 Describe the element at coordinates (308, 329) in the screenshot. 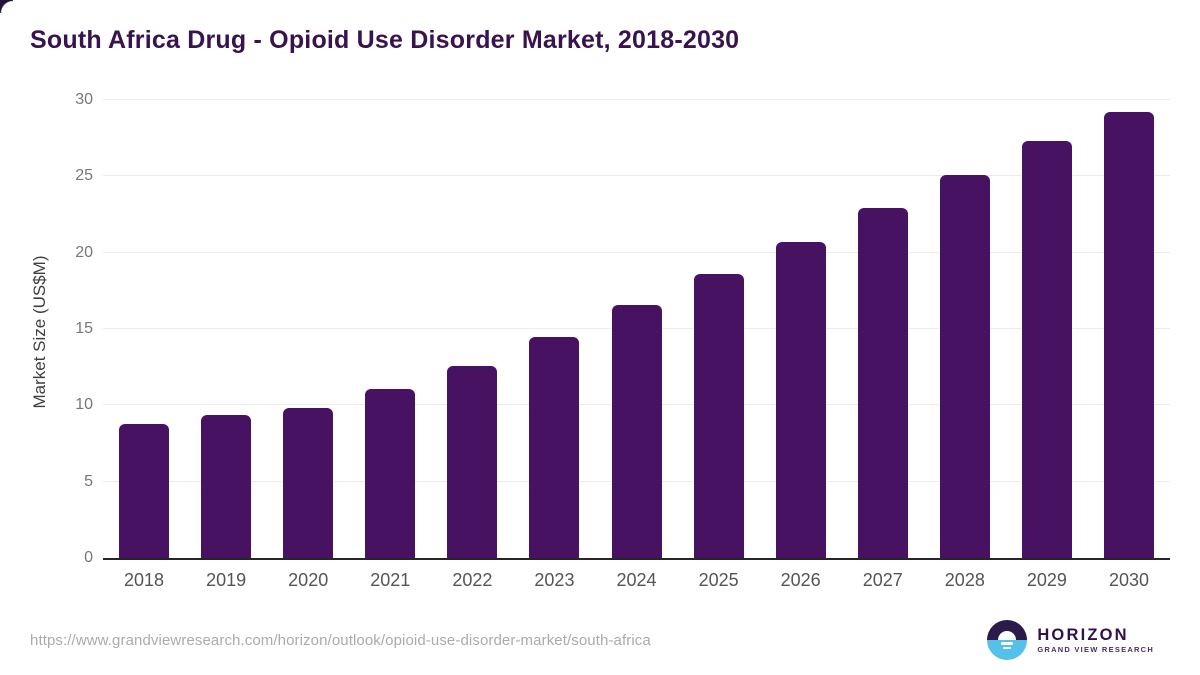

I see `bar-slot-2020` at that location.